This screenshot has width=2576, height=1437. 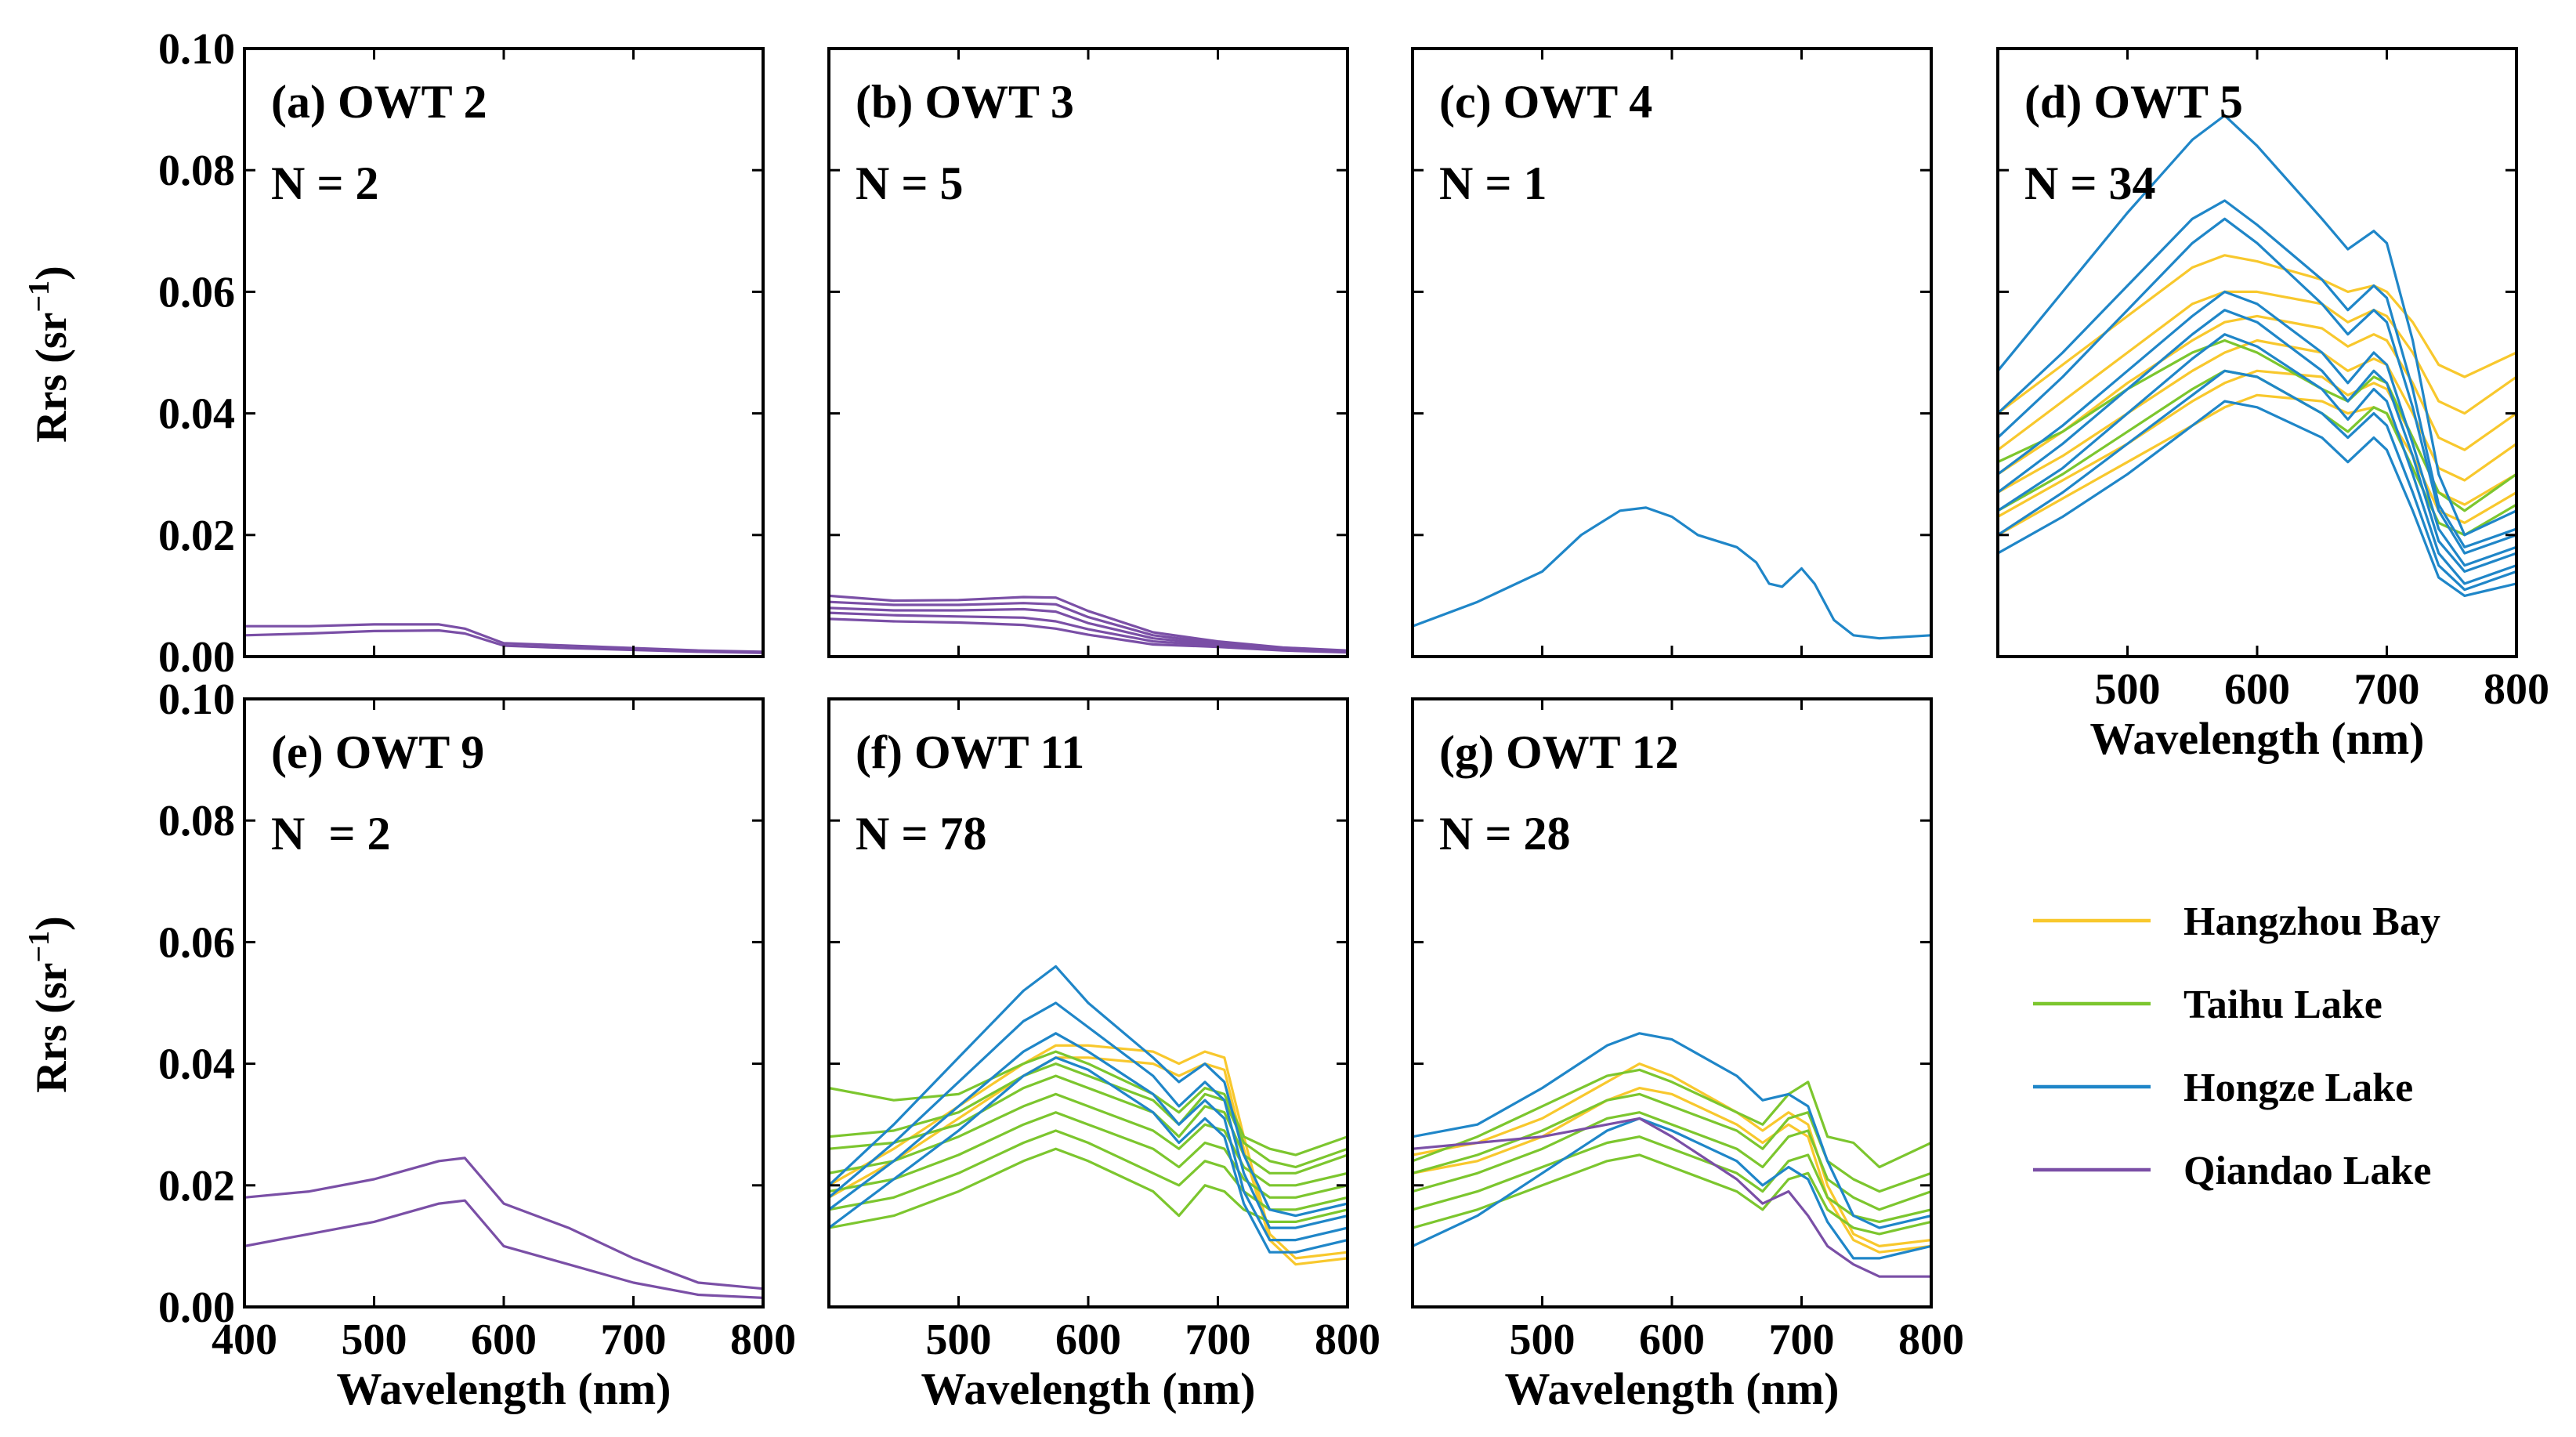 What do you see at coordinates (2090, 183) in the screenshot?
I see `panel-n-label: N = 34` at bounding box center [2090, 183].